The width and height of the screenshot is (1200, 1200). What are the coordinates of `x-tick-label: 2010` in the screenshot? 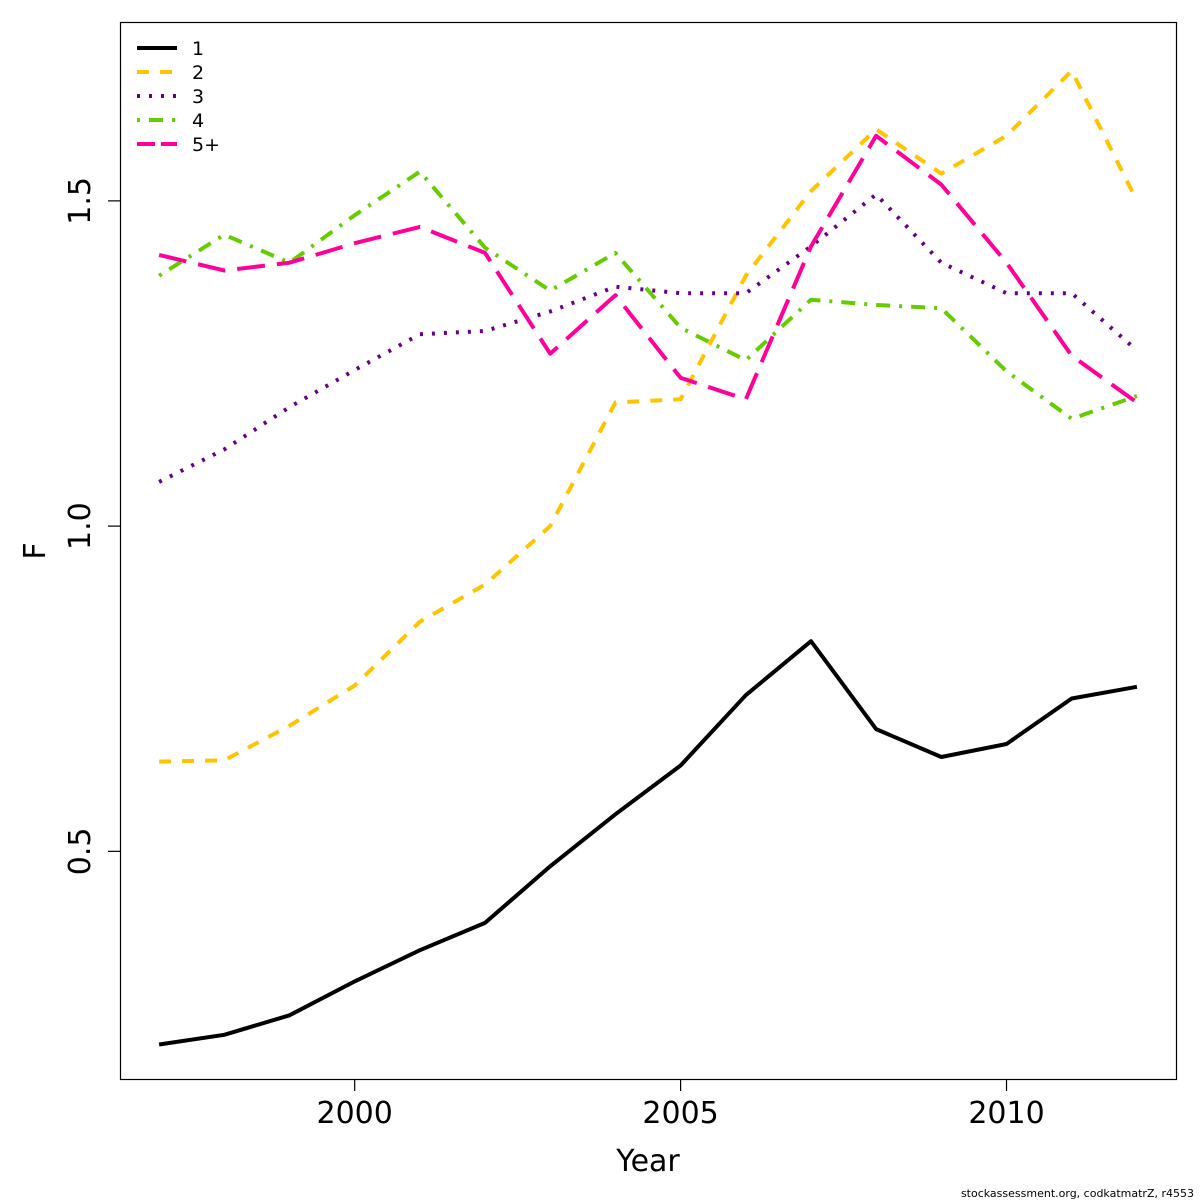 It's located at (1006, 1113).